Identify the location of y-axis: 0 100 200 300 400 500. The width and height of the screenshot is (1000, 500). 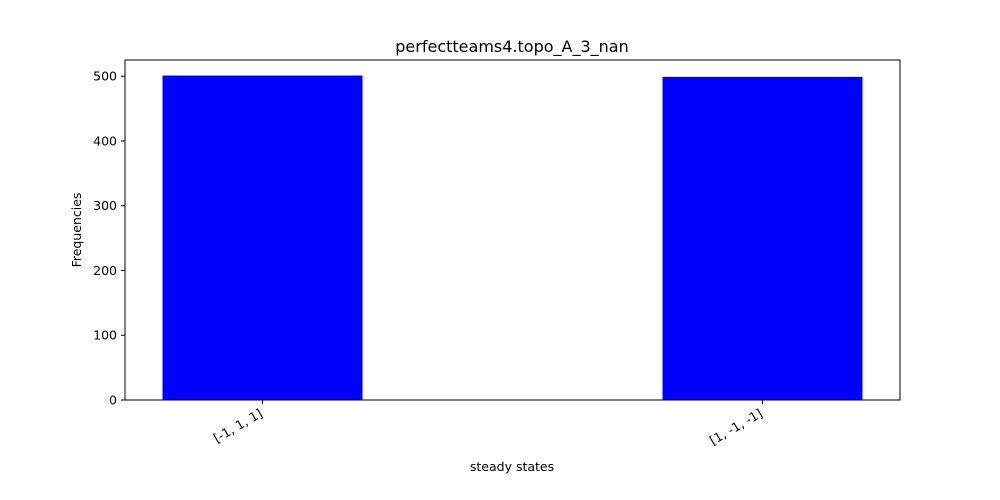
(109, 238).